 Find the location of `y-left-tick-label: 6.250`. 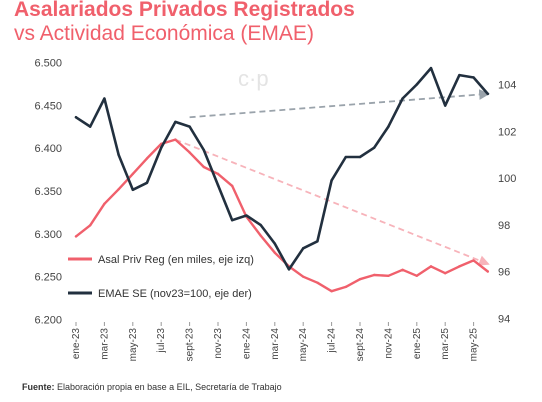

y-left-tick-label: 6.250 is located at coordinates (48, 278).